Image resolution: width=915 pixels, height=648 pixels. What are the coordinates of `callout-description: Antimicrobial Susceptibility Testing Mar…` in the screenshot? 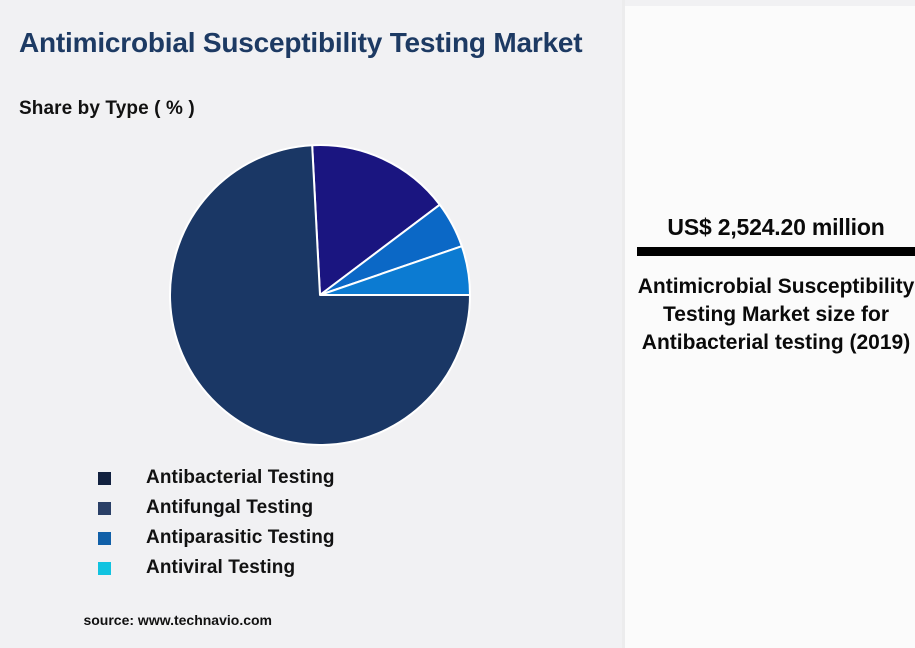 It's located at (776, 314).